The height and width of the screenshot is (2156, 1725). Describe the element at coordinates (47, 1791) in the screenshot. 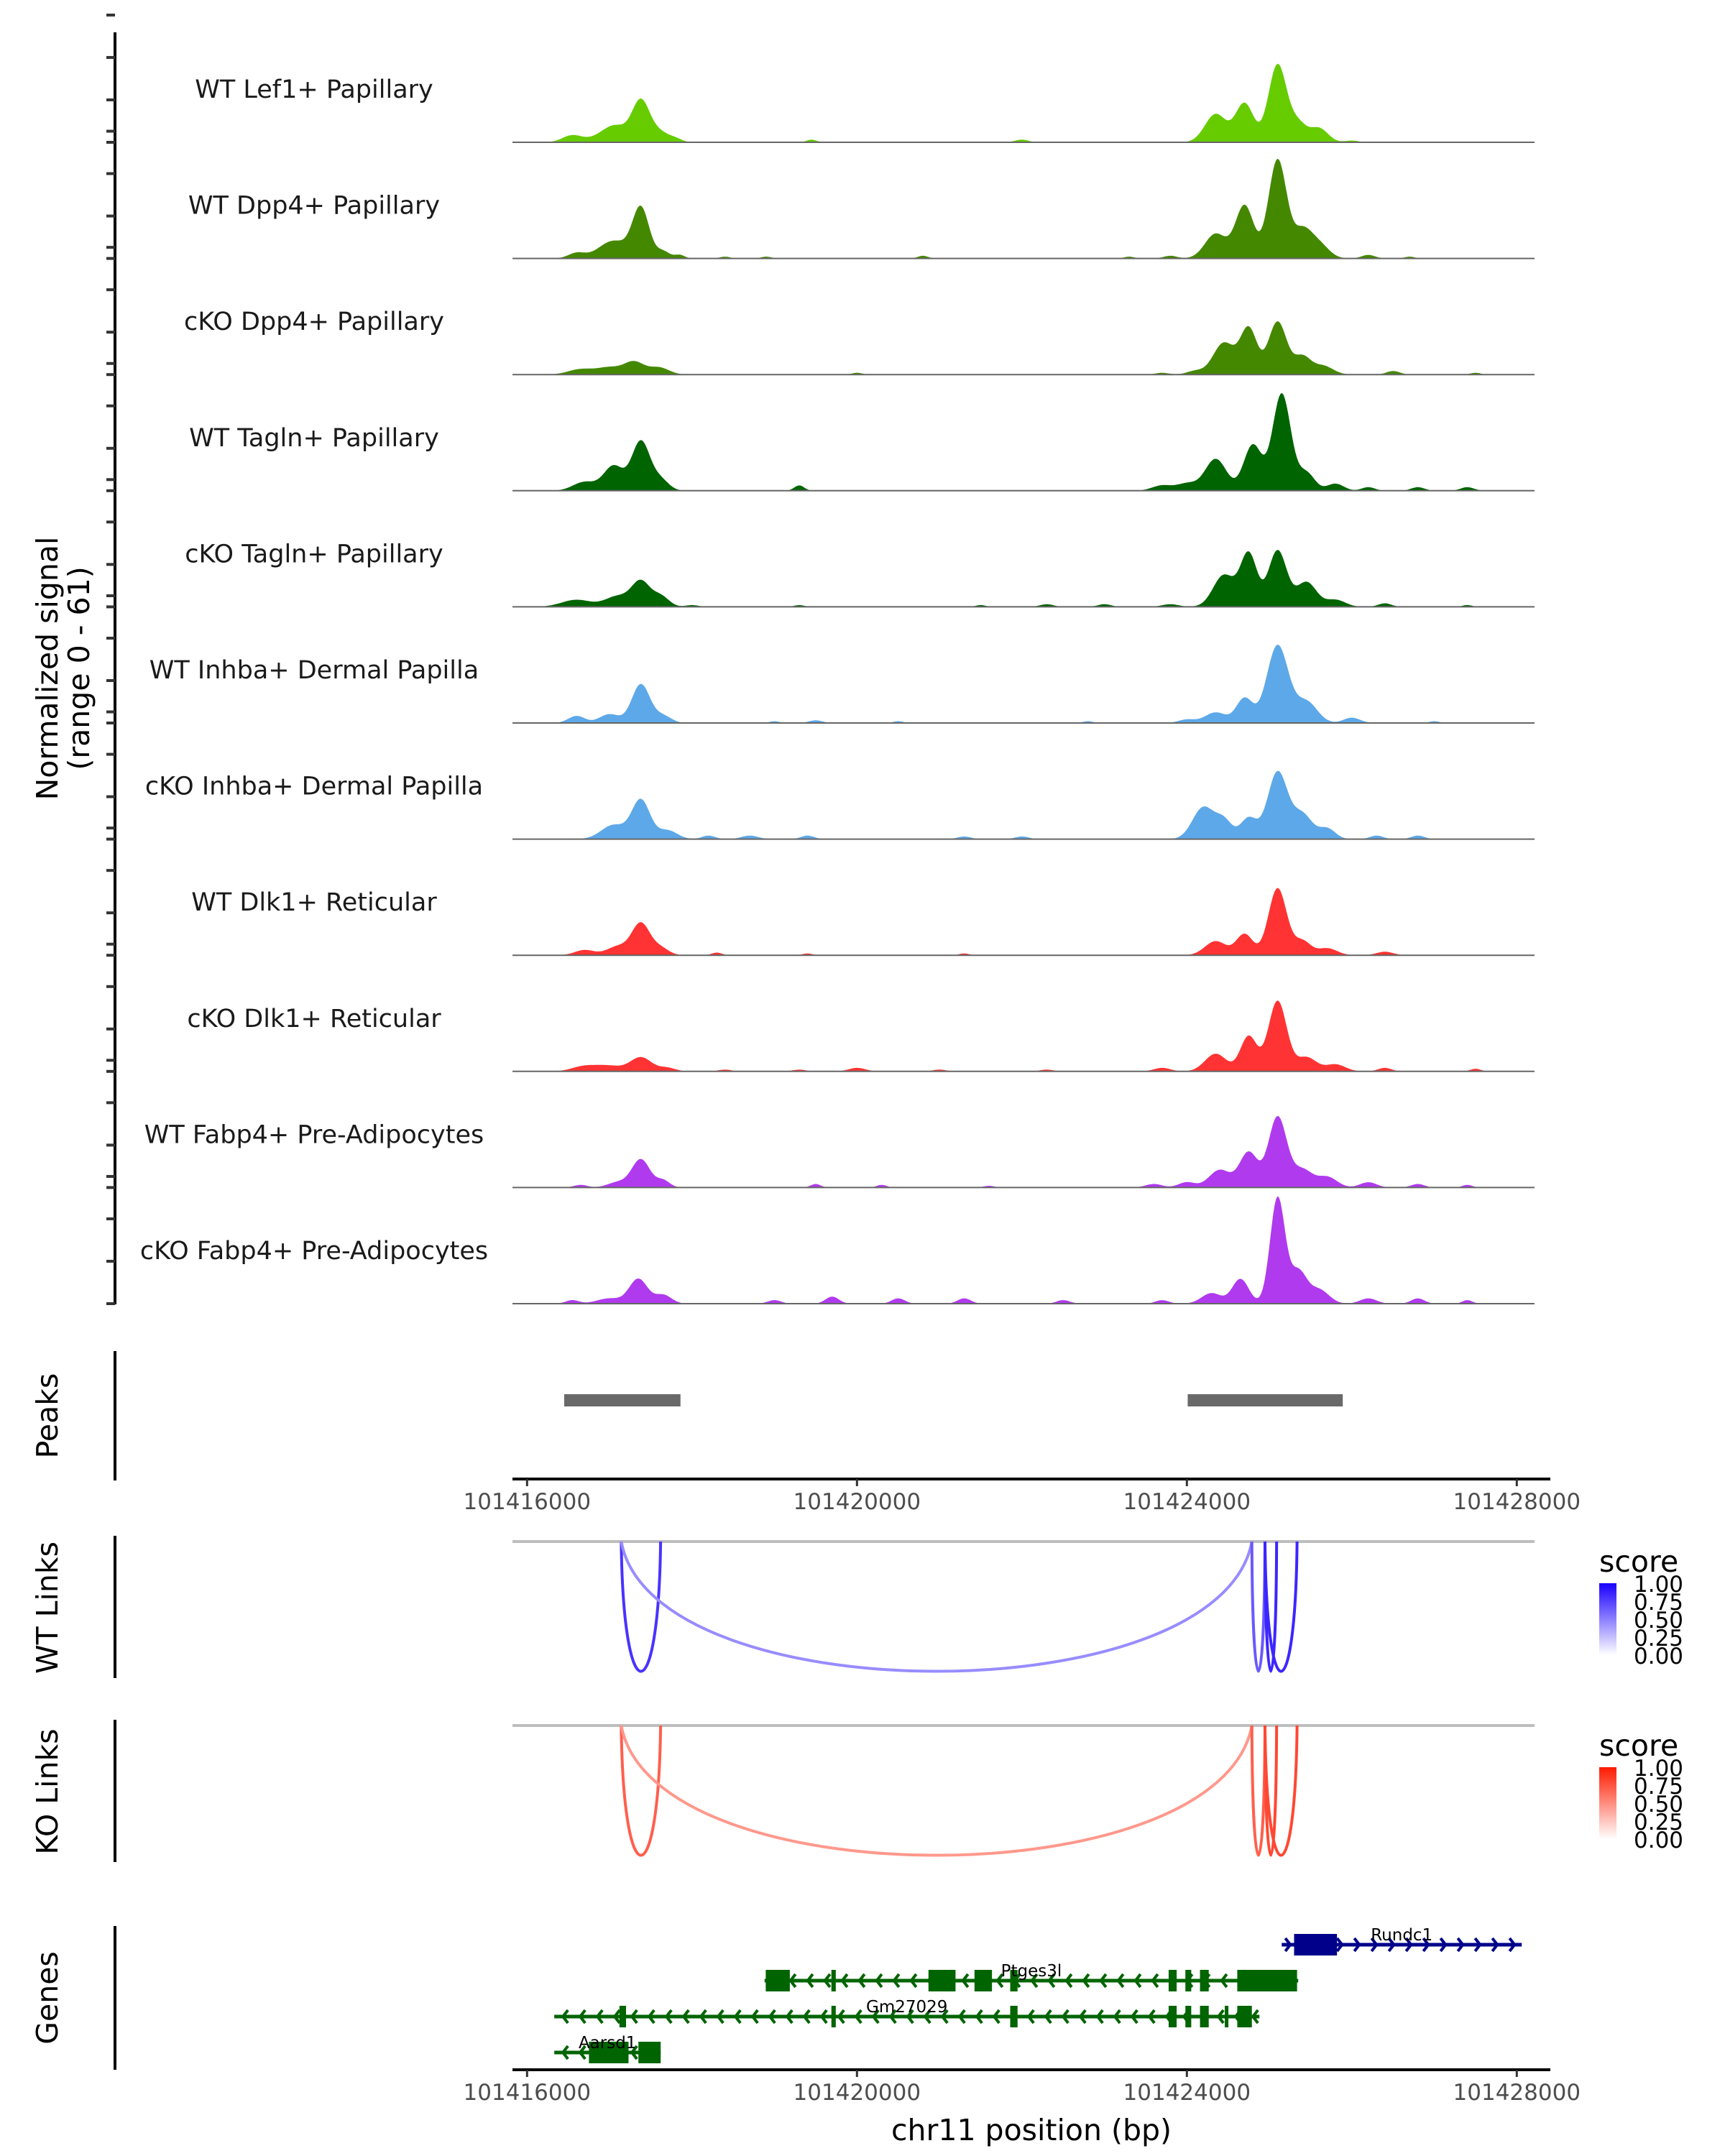

I see `links-label: KO Links` at that location.